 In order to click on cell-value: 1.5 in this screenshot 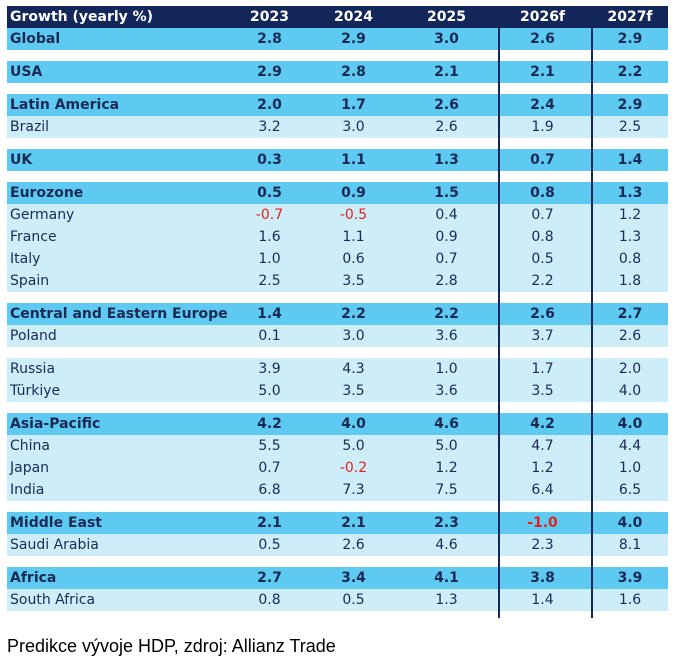, I will do `click(446, 193)`.